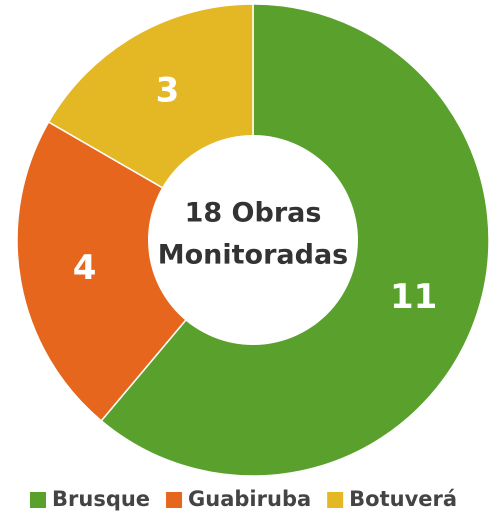 This screenshot has height=518, width=495. What do you see at coordinates (403, 499) in the screenshot?
I see `legend-label: Botuverá` at bounding box center [403, 499].